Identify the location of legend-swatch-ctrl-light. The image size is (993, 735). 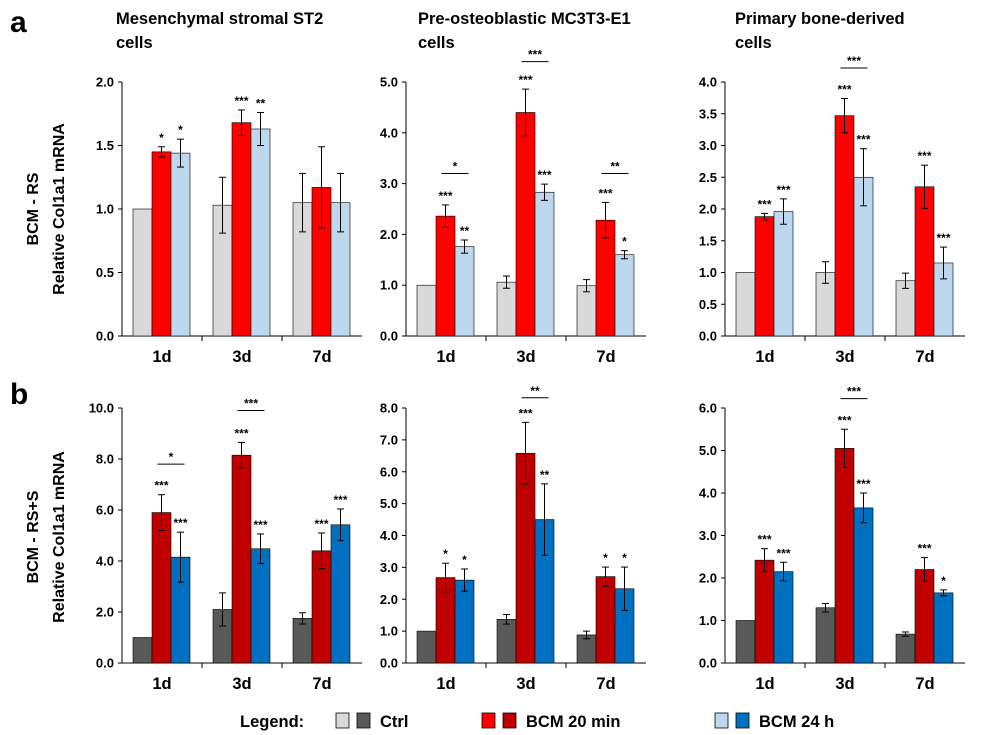
(342, 720).